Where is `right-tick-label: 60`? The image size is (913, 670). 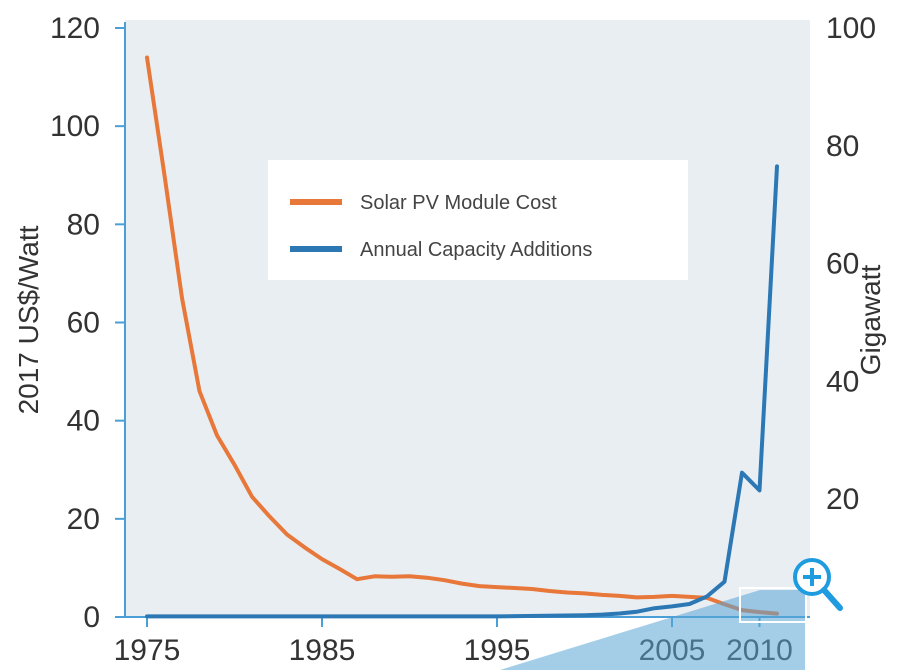
right-tick-label: 60 is located at coordinates (842, 264).